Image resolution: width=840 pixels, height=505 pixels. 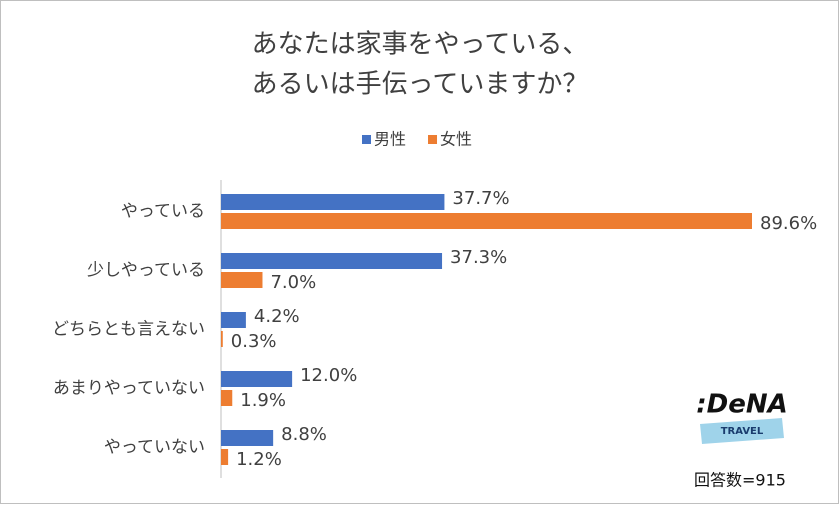 What do you see at coordinates (254, 341) in the screenshot?
I see `value-label: 0.3%` at bounding box center [254, 341].